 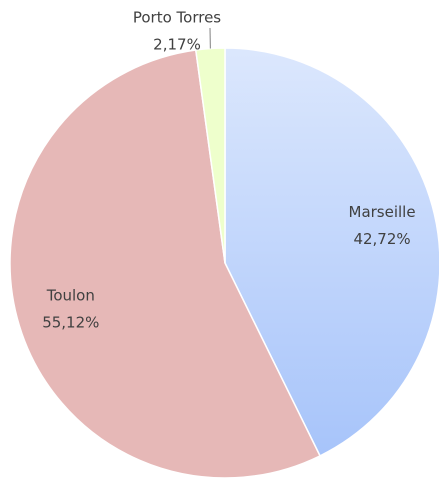 I want to click on category-label: Porto Torres, so click(x=177, y=18).